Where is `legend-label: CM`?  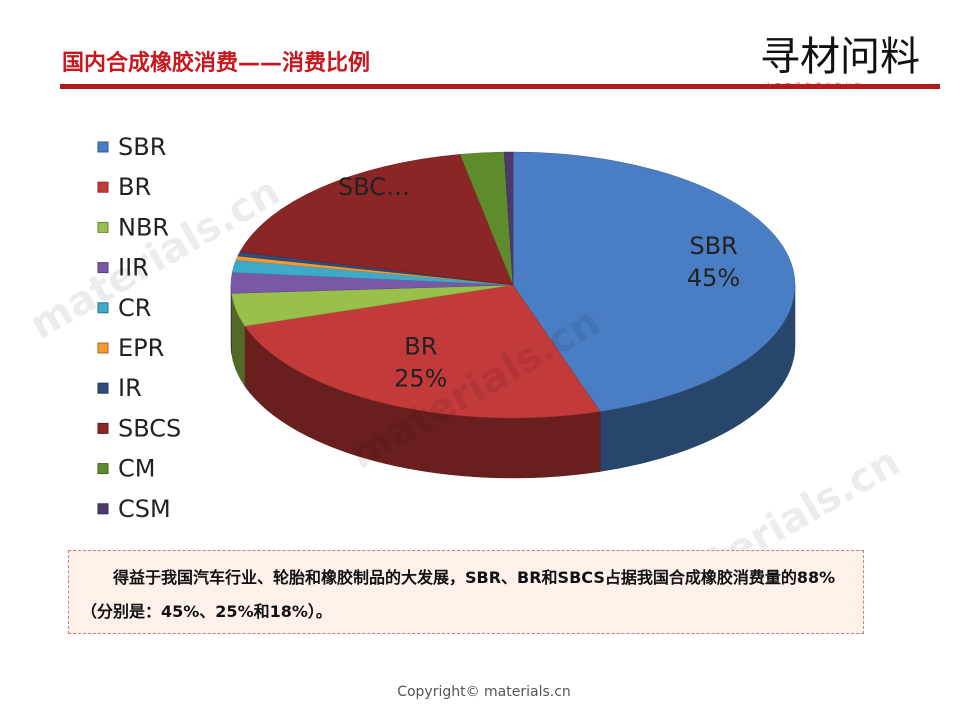
legend-label: CM is located at coordinates (136, 469).